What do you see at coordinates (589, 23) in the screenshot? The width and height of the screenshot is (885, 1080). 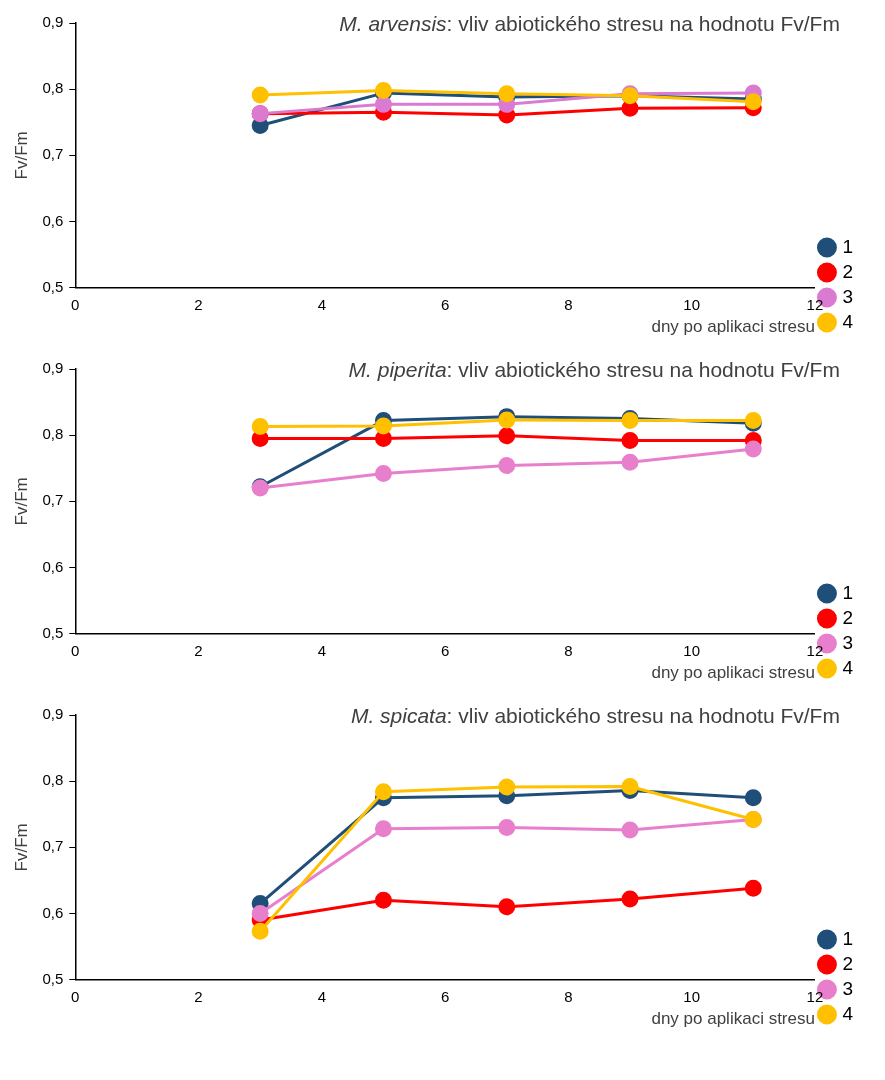 I see `chart-title: M. arvensis: vliv abiotického stresu na hodnotu Fv/Fm` at bounding box center [589, 23].